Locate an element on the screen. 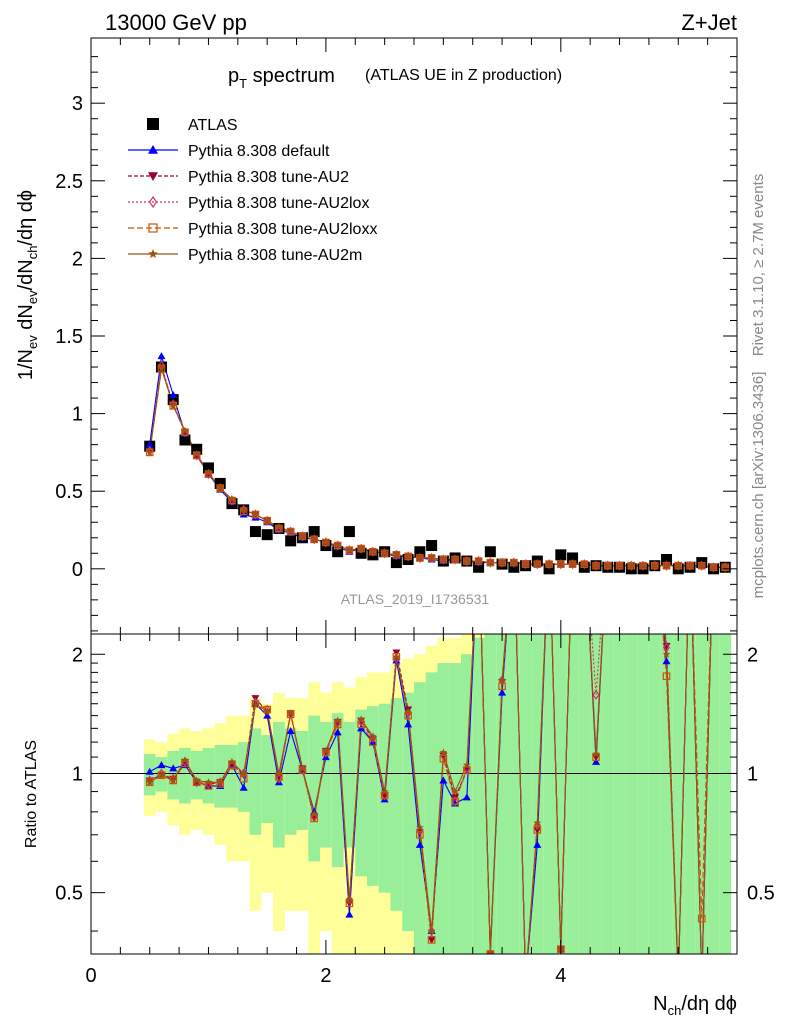 The width and height of the screenshot is (786, 1024). ratio-y-tick-label-right: 0.5 is located at coordinates (761, 894).